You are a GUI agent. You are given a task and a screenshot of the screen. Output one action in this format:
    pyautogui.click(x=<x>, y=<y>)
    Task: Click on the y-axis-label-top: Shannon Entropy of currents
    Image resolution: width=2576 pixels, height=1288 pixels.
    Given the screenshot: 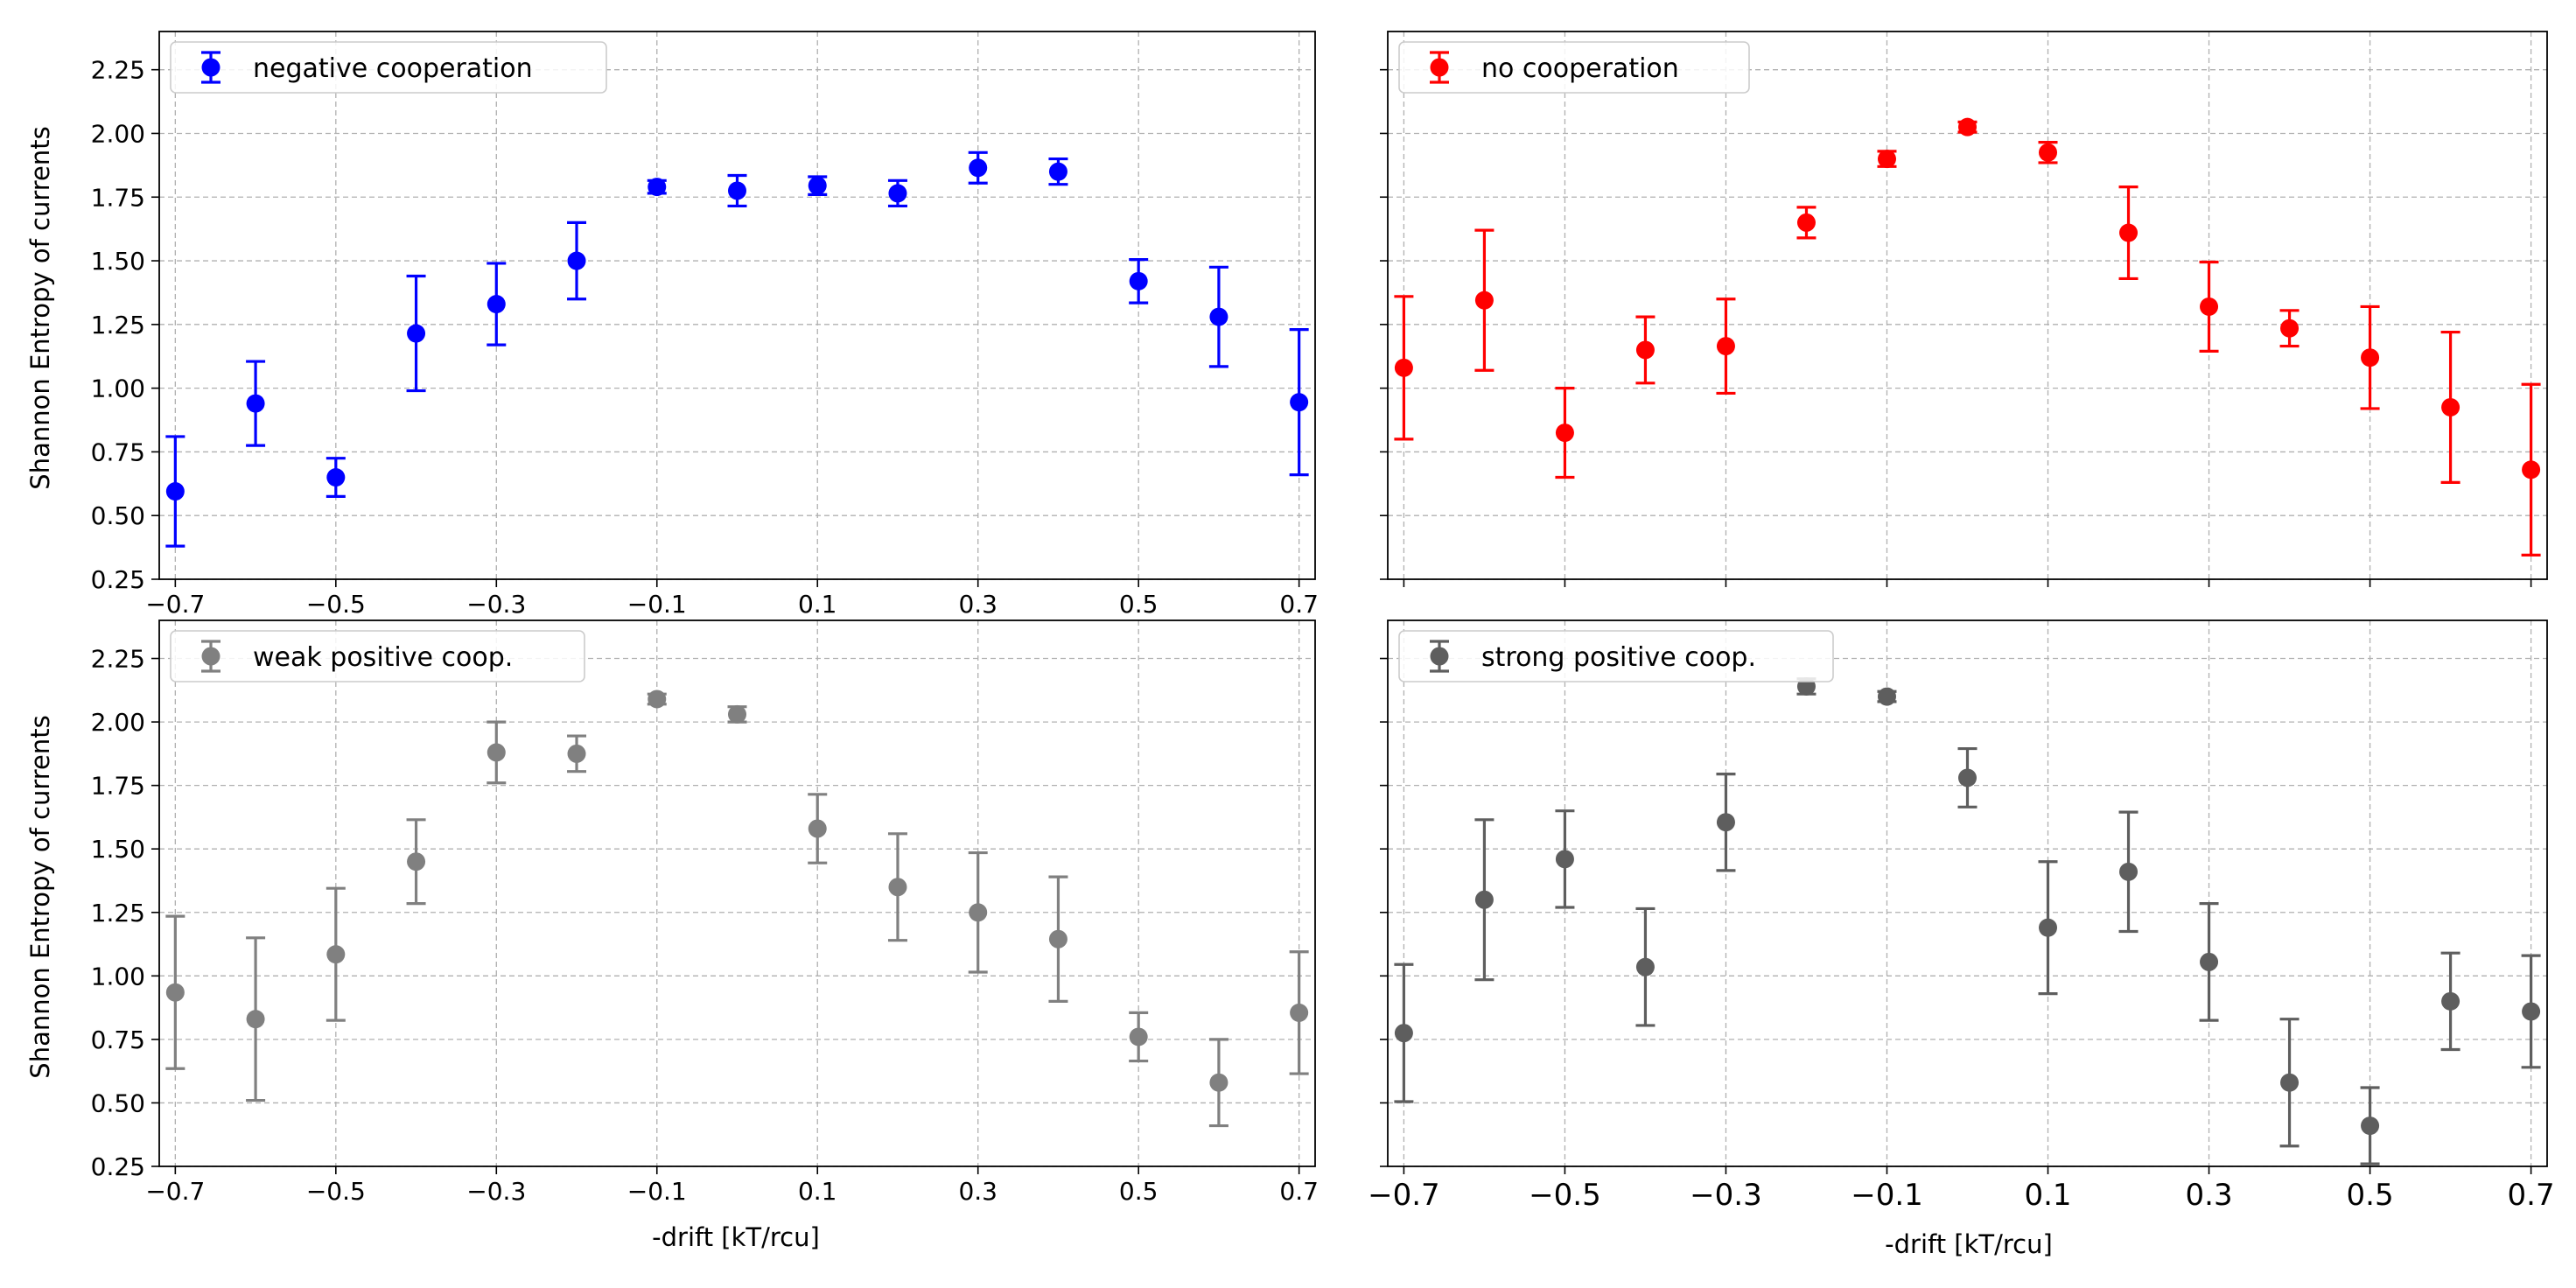 What is the action you would take?
    pyautogui.click(x=40, y=307)
    